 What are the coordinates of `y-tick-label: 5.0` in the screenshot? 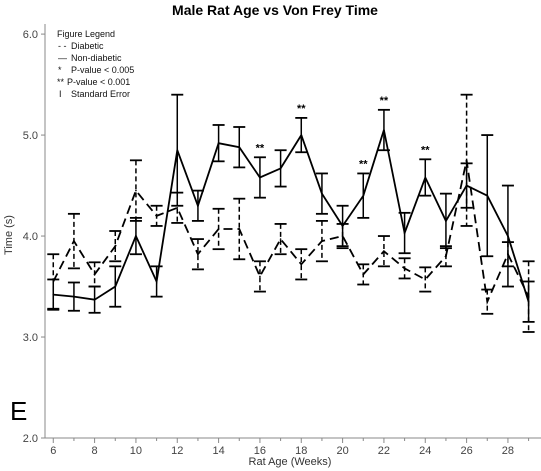 It's located at (30, 136).